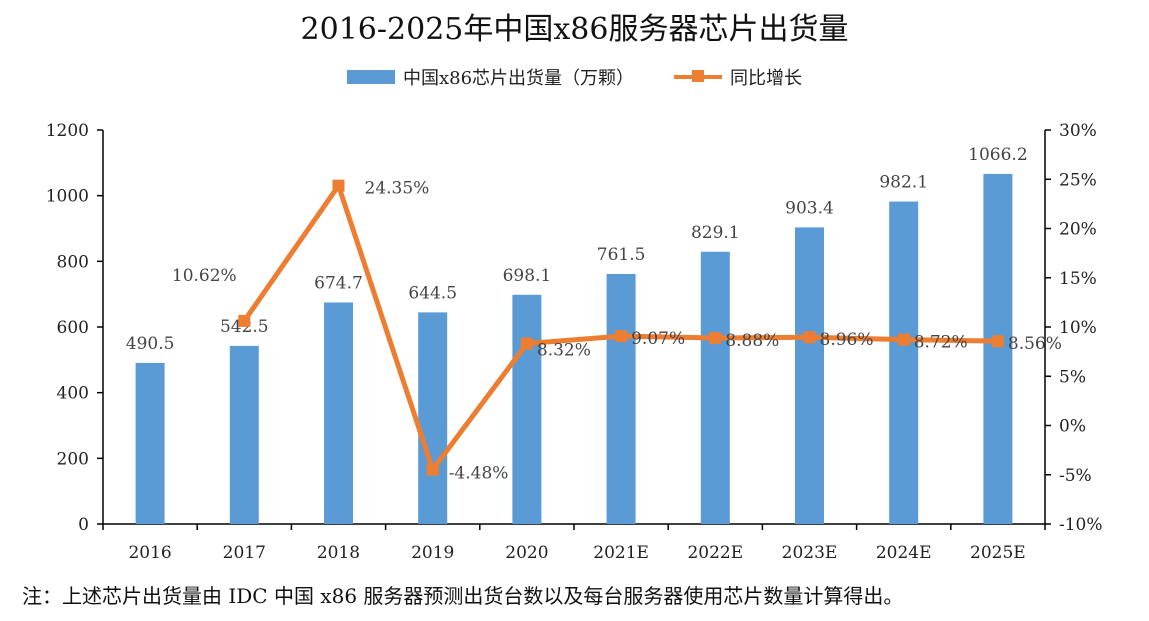  What do you see at coordinates (338, 553) in the screenshot?
I see `x-axis-tick-label: 2018` at bounding box center [338, 553].